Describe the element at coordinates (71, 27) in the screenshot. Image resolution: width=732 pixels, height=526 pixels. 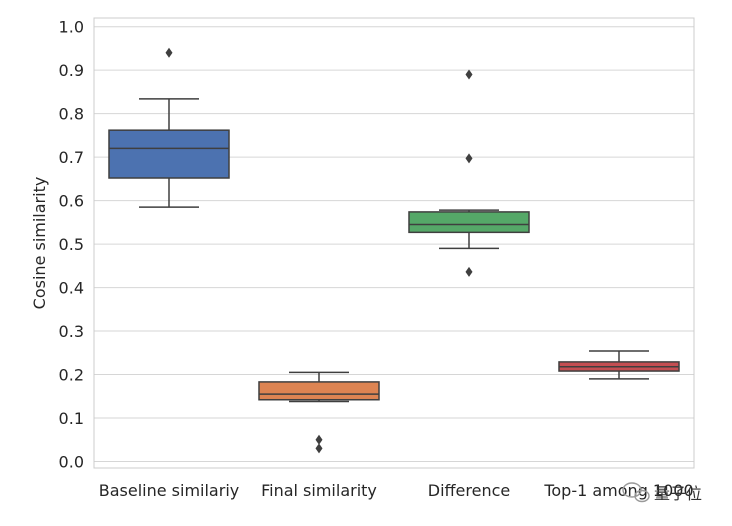
I see `y-tick-label: 1.0` at that location.